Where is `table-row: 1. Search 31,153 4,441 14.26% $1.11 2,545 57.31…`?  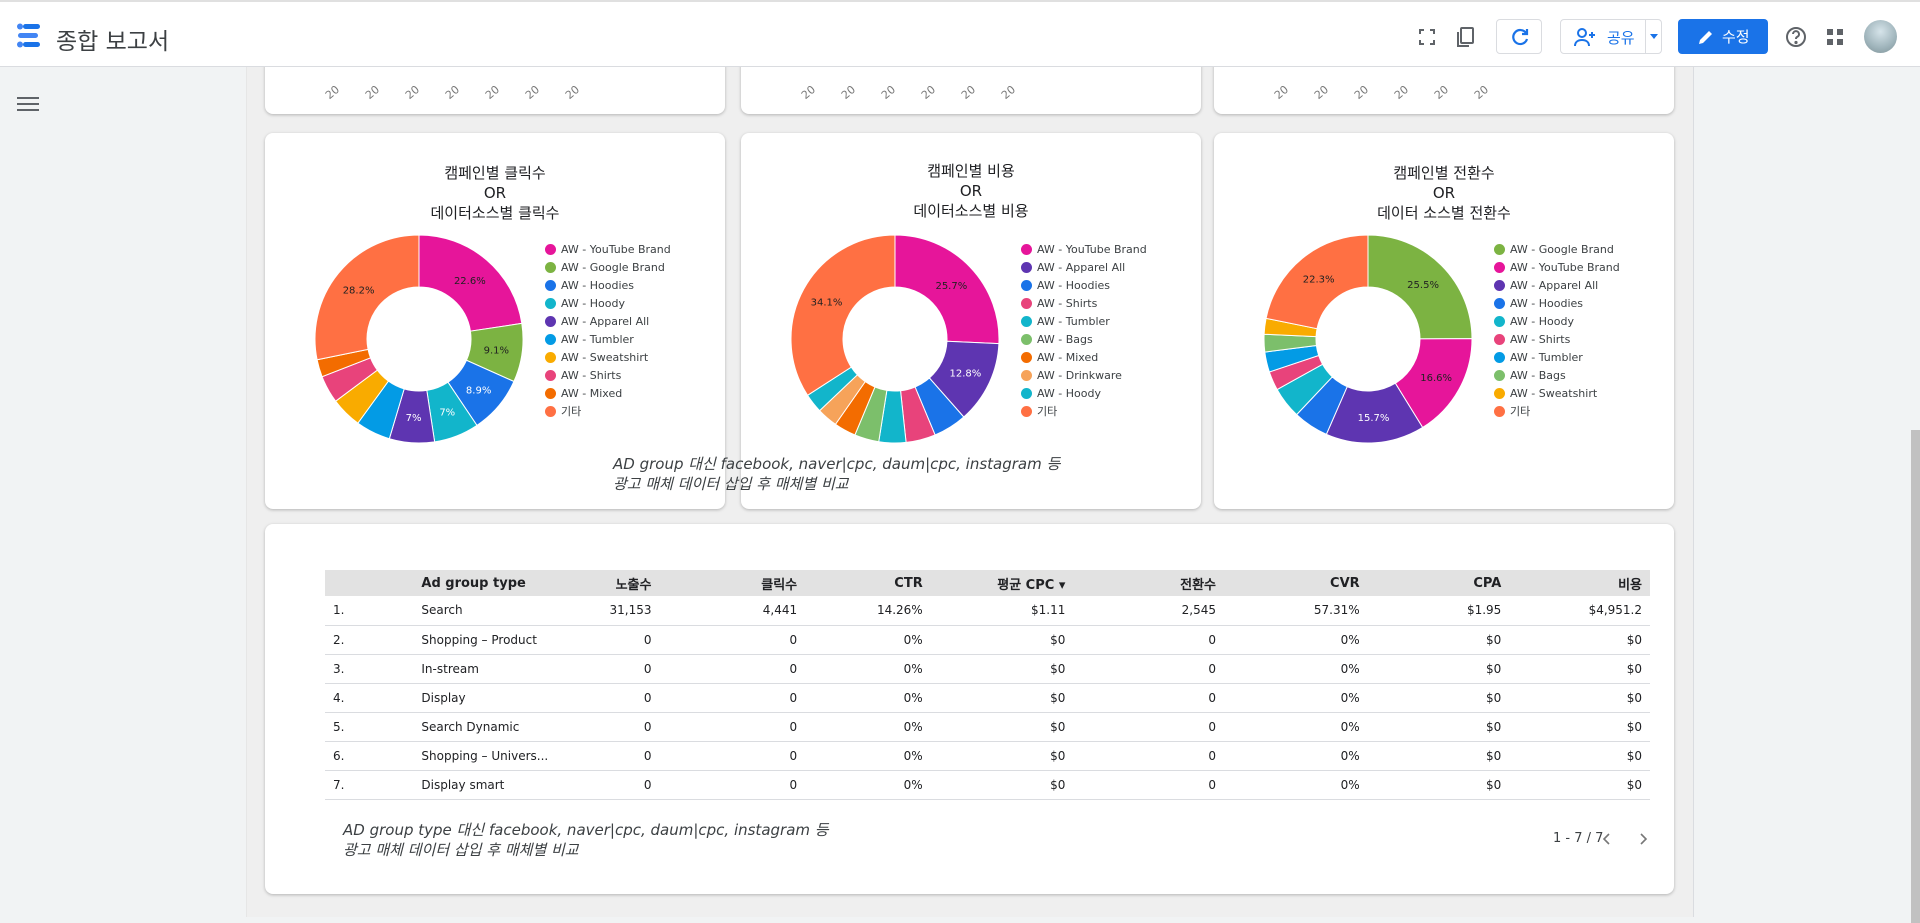 table-row: 1. Search 31,153 4,441 14.26% $1.11 2,545 57.31… is located at coordinates (987, 611).